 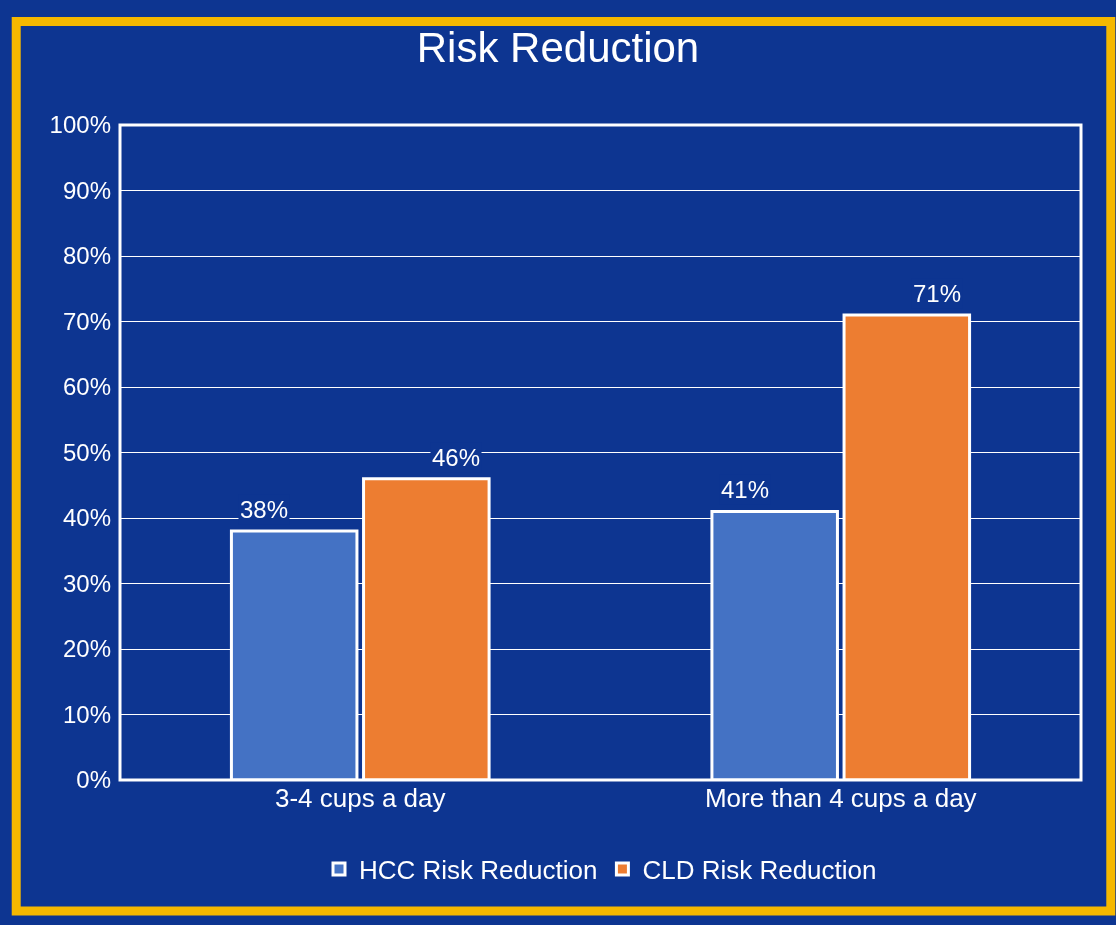 I want to click on data-label: 41%, so click(x=745, y=489).